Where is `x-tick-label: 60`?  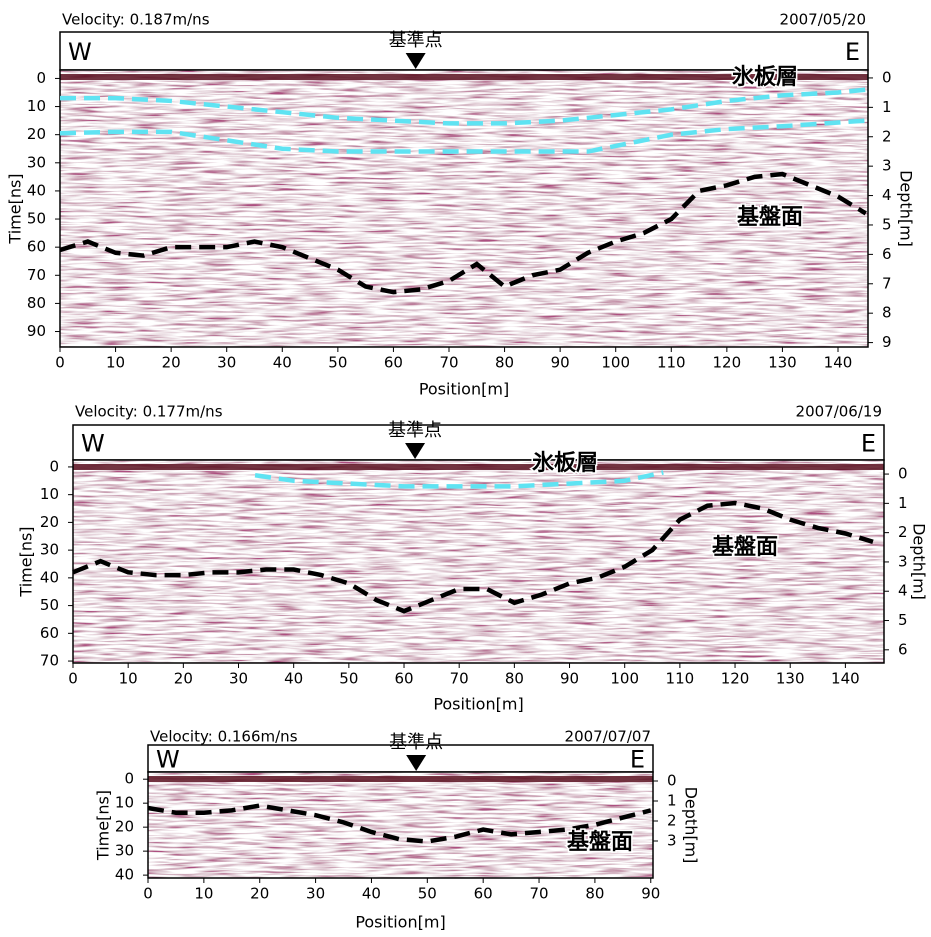 x-tick-label: 60 is located at coordinates (403, 679).